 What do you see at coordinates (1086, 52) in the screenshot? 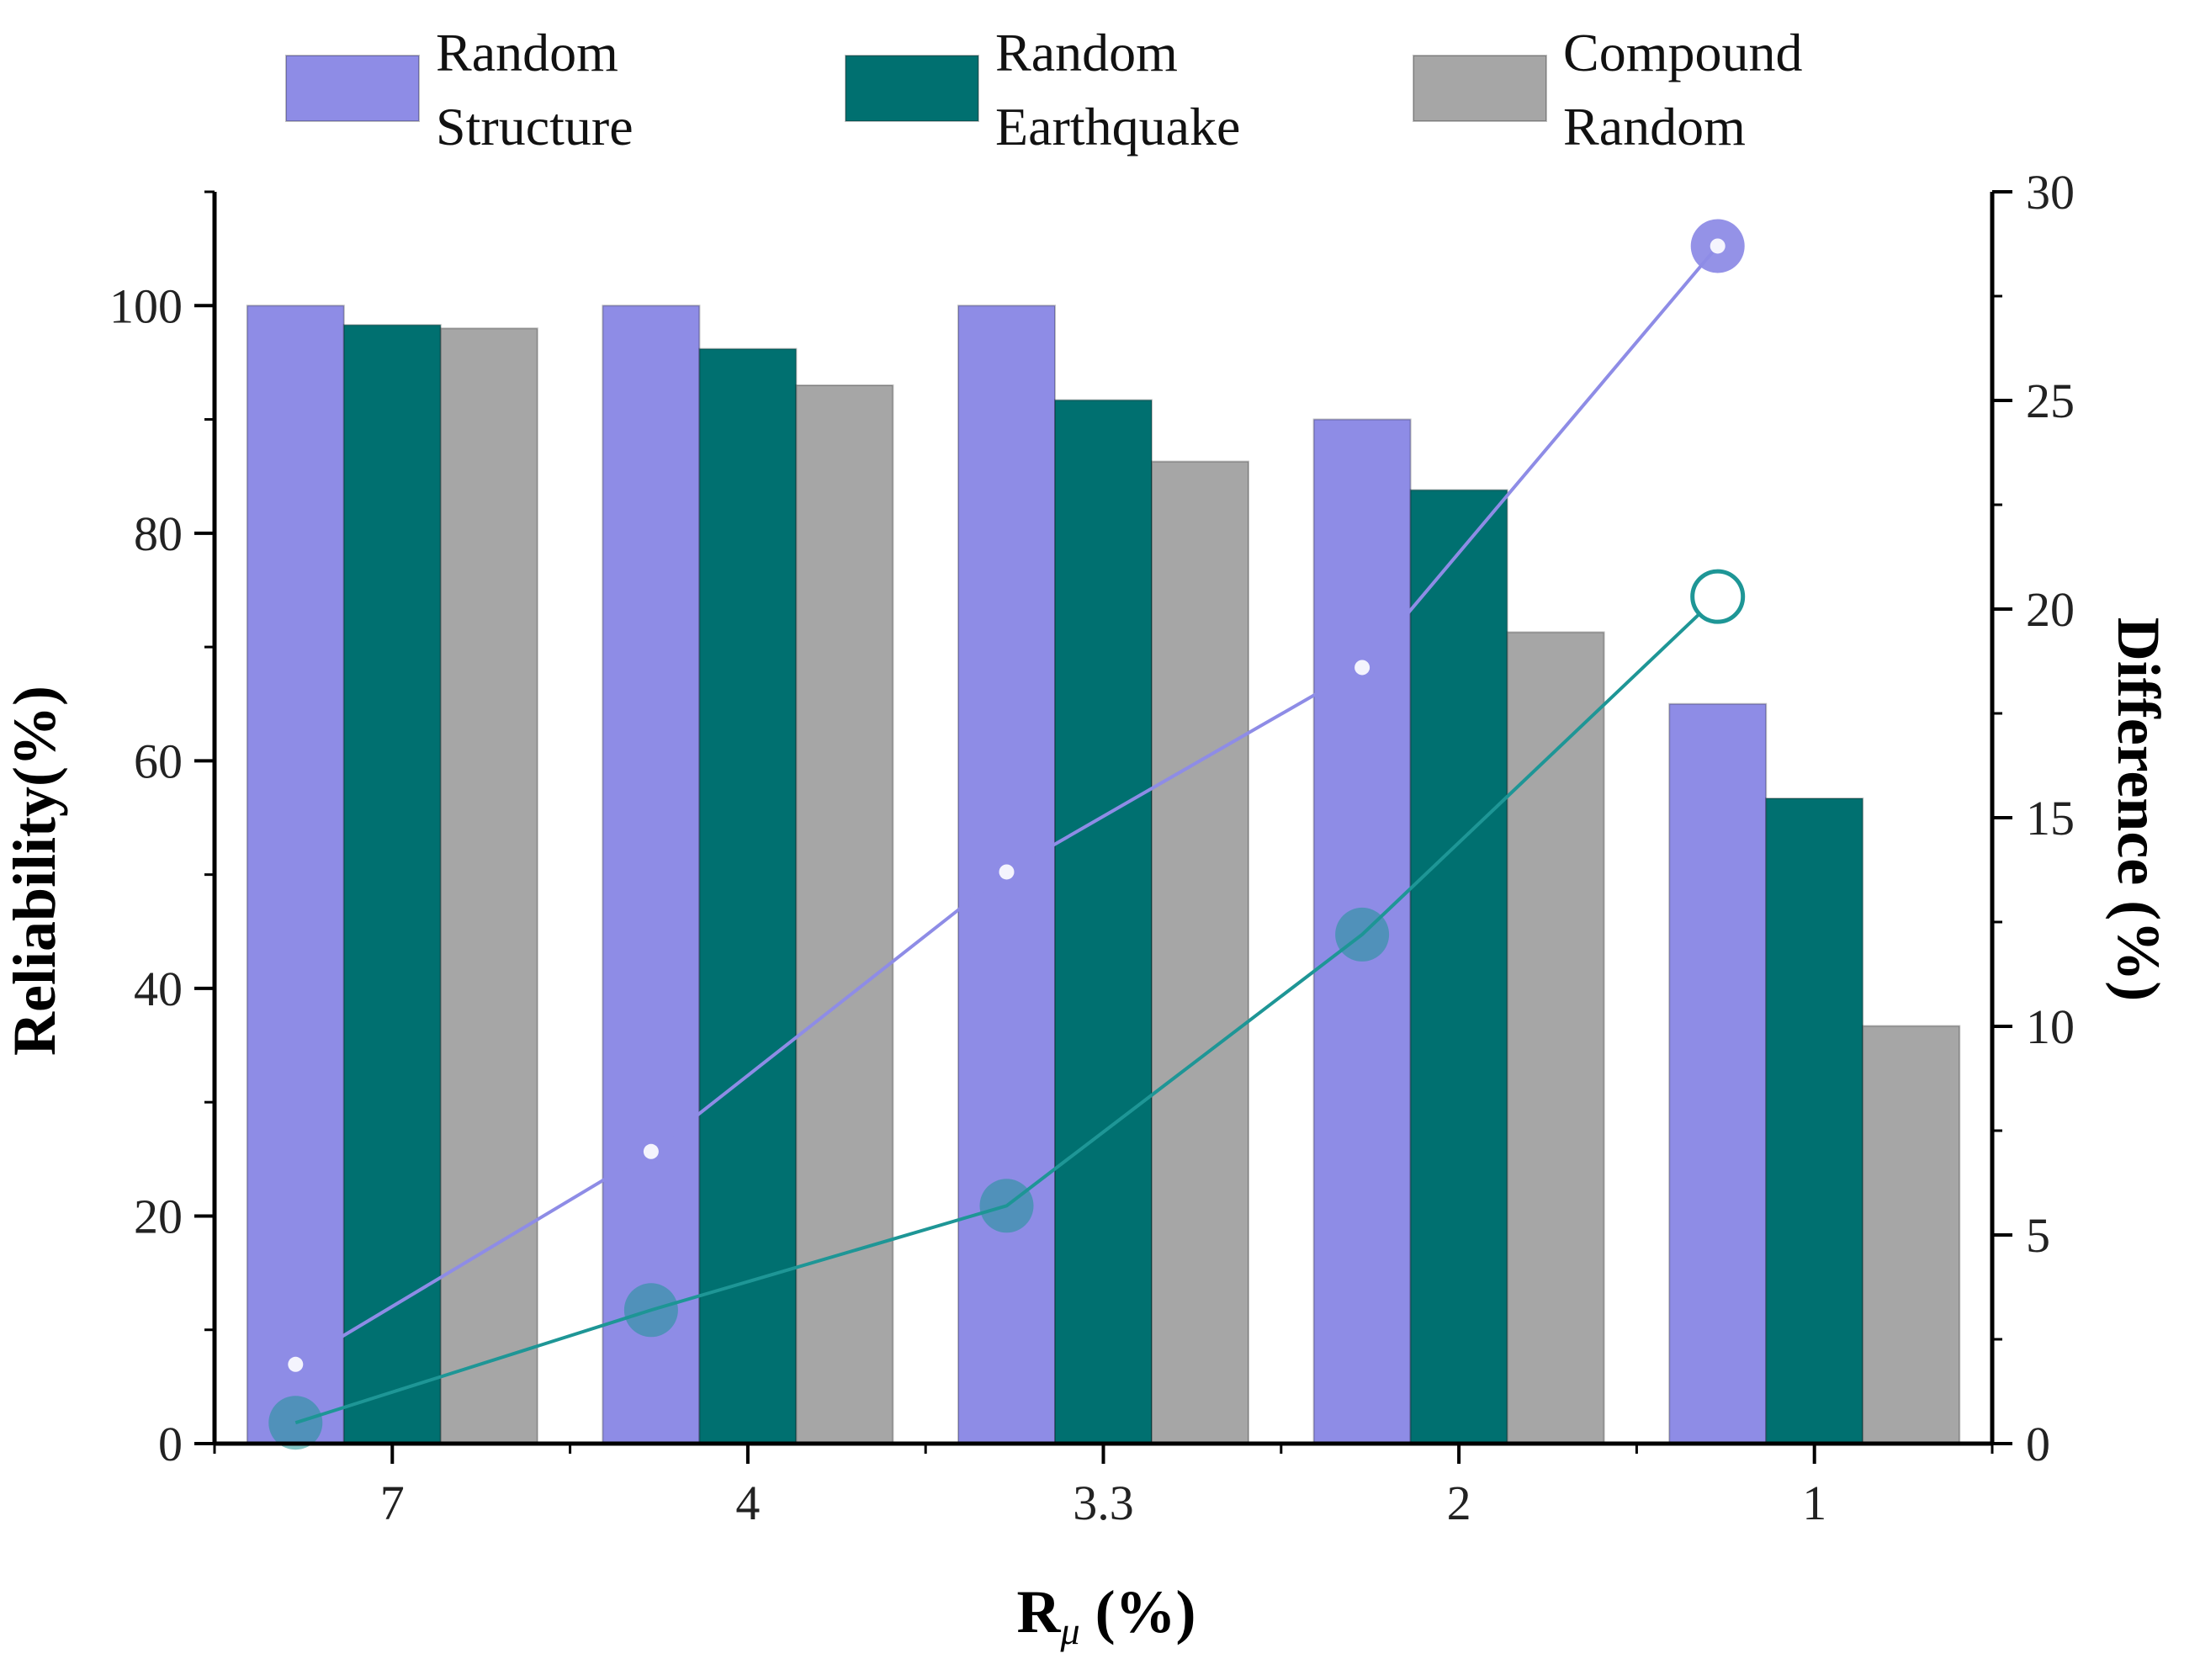
I see `legend-label-2-line1: Random` at bounding box center [1086, 52].